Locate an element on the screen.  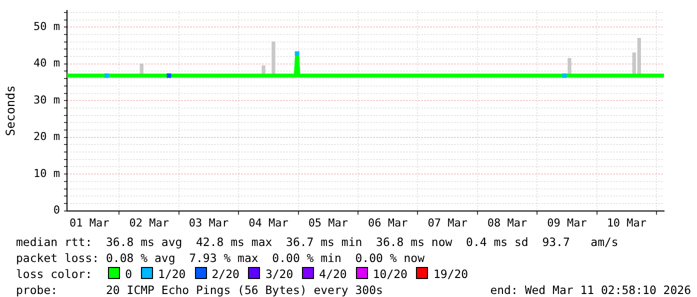
y-axis-title: Seconds is located at coordinates (10, 110).